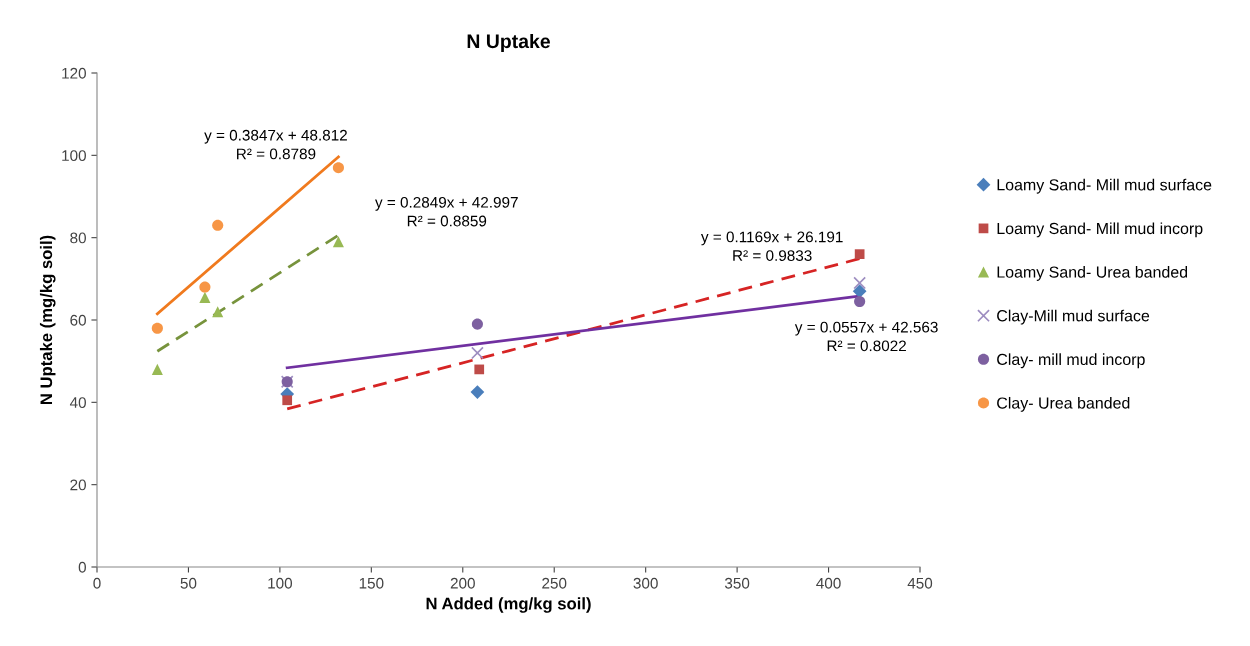  What do you see at coordinates (645, 583) in the screenshot?
I see `x-tick-label: 300` at bounding box center [645, 583].